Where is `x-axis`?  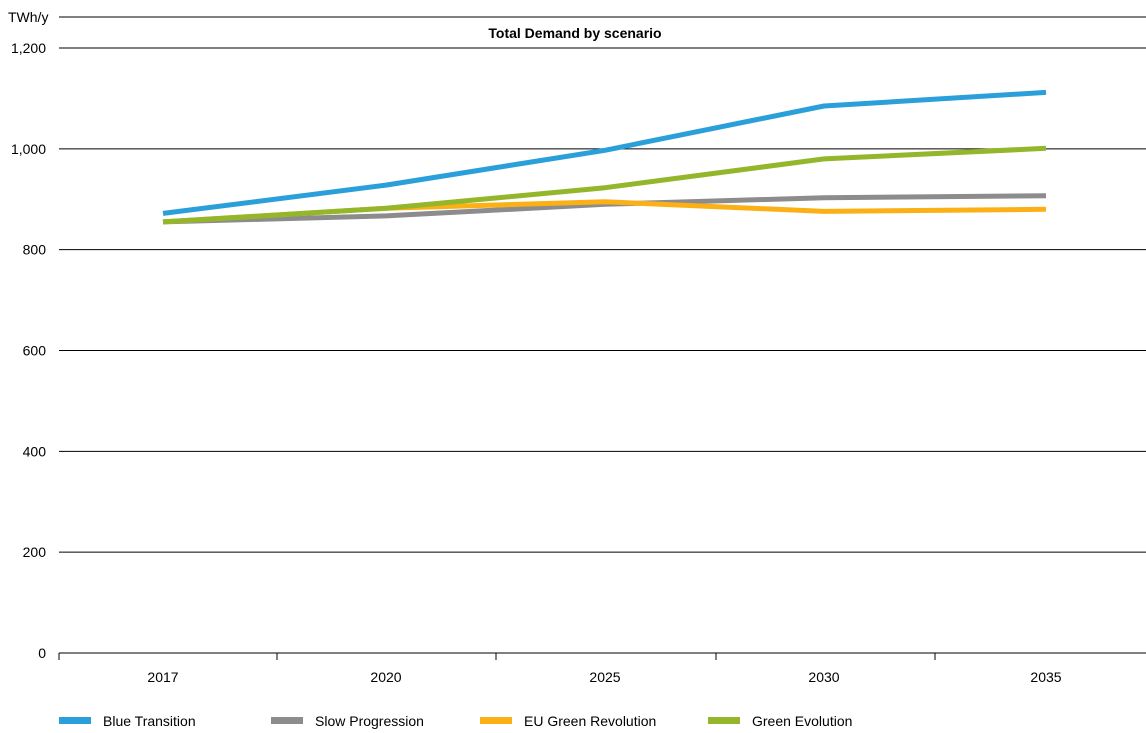
x-axis is located at coordinates (602, 656).